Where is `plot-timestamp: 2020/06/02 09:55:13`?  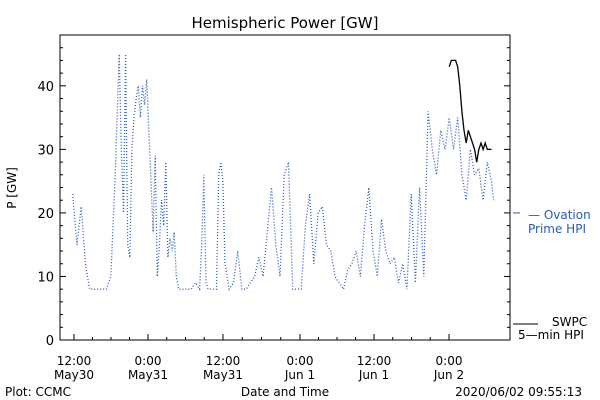 plot-timestamp: 2020/06/02 09:55:13 is located at coordinates (518, 392).